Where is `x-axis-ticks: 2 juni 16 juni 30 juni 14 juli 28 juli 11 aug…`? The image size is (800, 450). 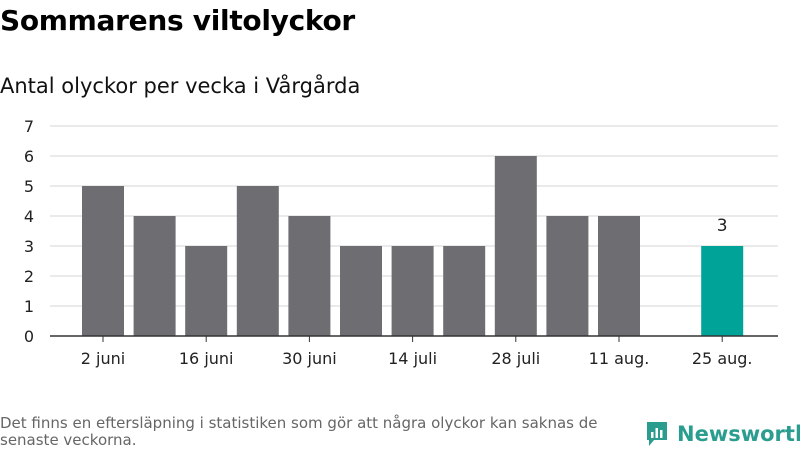
x-axis-ticks: 2 juni 16 juni 30 juni 14 juli 28 juli 11 aug… is located at coordinates (417, 352).